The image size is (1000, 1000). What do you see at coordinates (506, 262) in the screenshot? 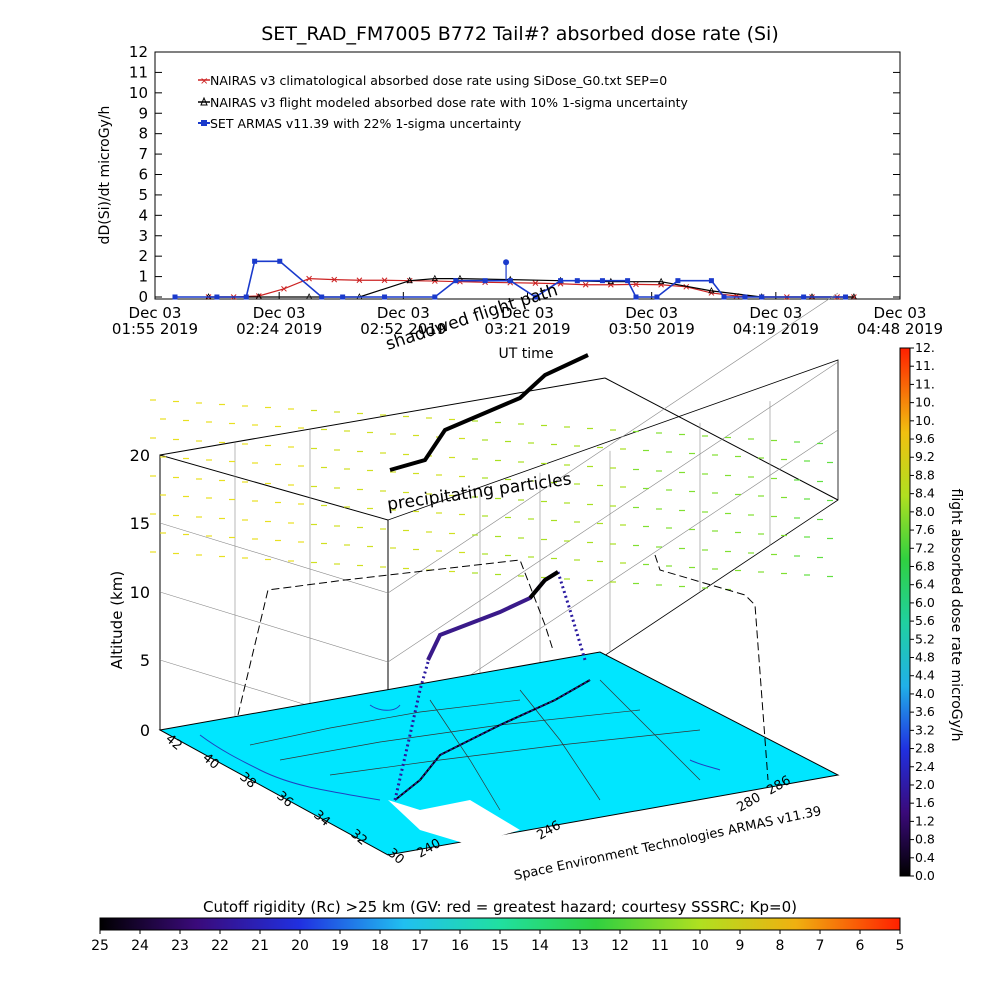
I see `armas-spike-point` at bounding box center [506, 262].